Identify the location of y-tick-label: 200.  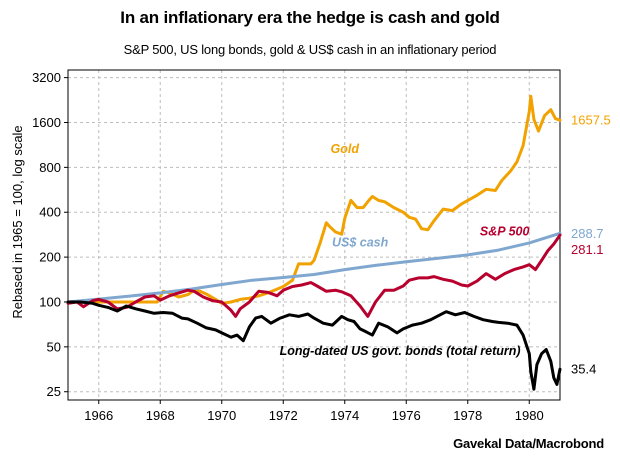
(50, 257).